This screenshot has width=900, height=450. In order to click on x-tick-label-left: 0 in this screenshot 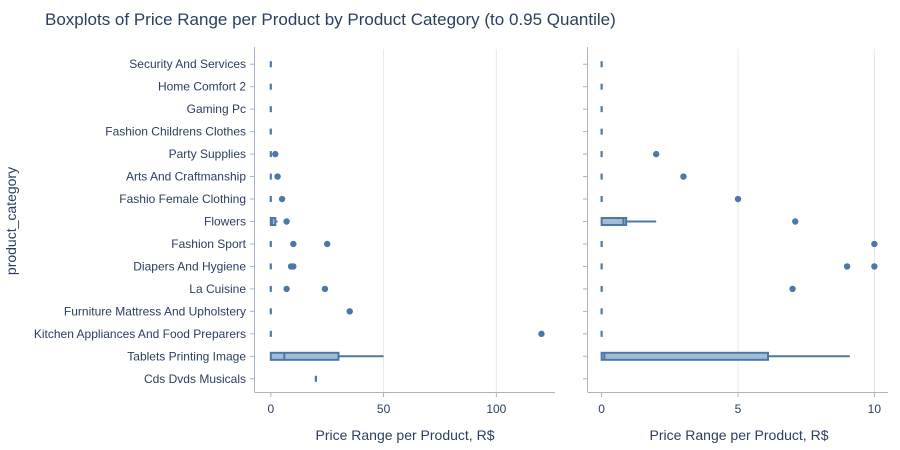, I will do `click(270, 409)`.